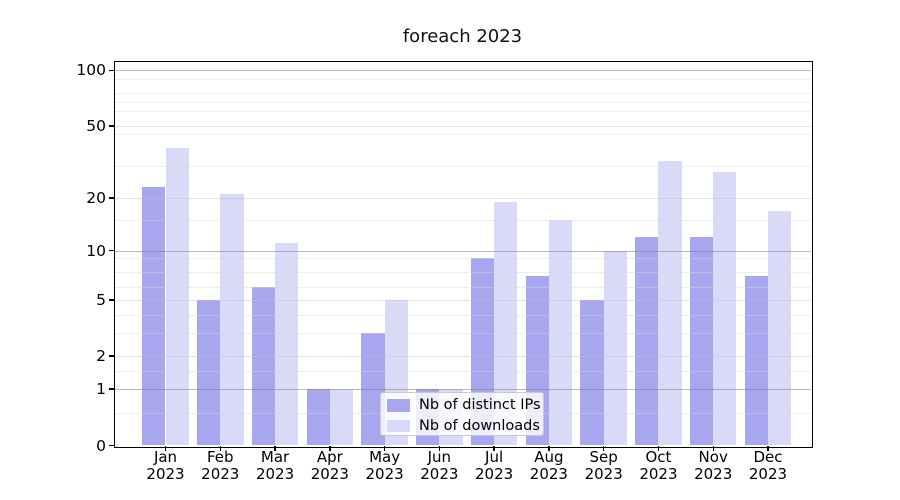 Image resolution: width=900 pixels, height=500 pixels. What do you see at coordinates (756, 361) in the screenshot?
I see `bar-ips-dec` at bounding box center [756, 361].